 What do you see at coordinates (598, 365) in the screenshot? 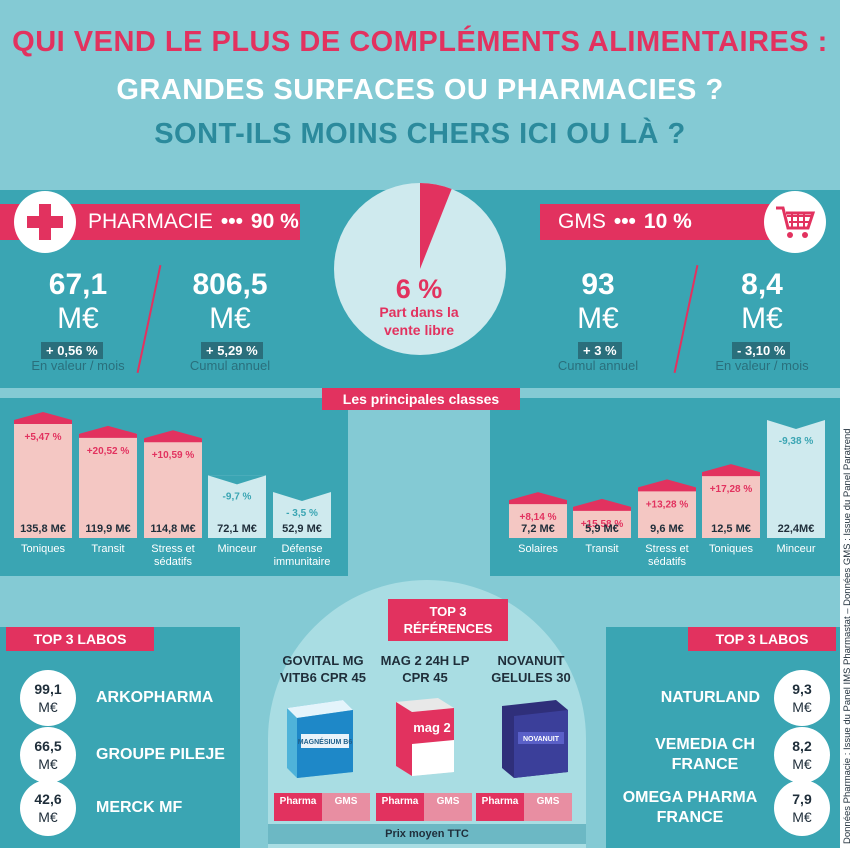
I see `gms-annual-caption: Cumul annuel` at bounding box center [598, 365].